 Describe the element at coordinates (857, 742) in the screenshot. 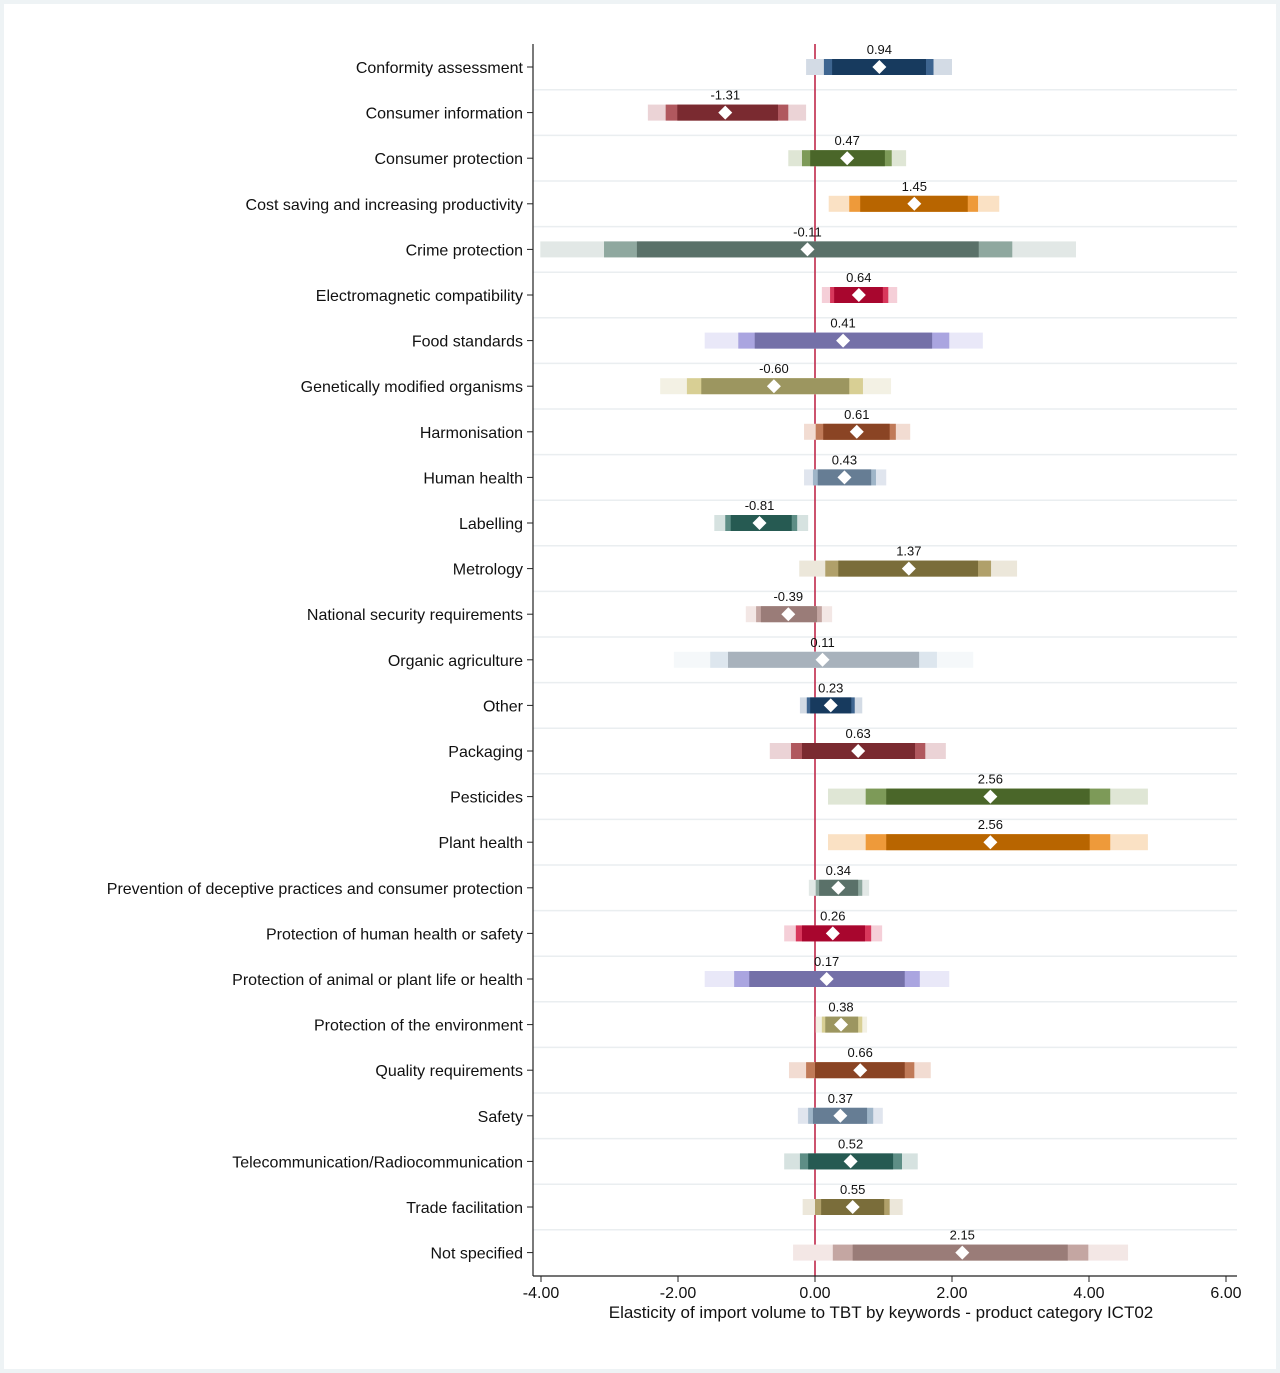

I see `row-packaging: 0.63` at that location.